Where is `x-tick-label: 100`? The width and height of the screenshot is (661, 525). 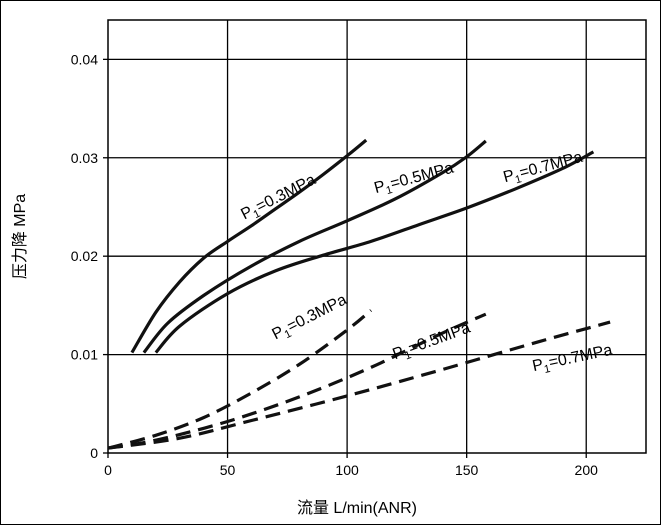
x-tick-label: 100 is located at coordinates (347, 470).